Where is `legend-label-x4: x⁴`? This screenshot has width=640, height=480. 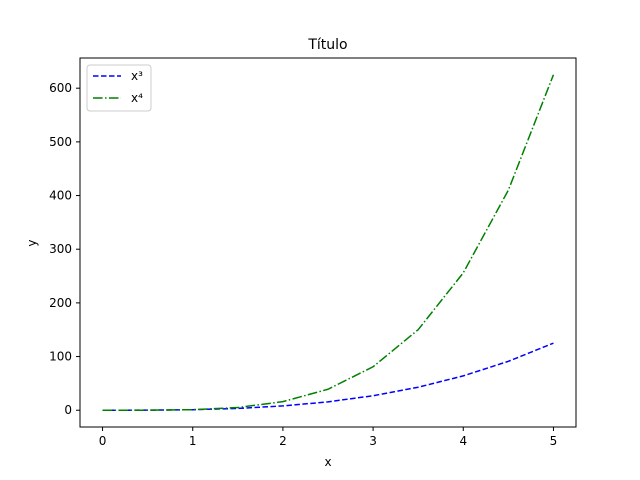 legend-label-x4: x⁴ is located at coordinates (137, 98).